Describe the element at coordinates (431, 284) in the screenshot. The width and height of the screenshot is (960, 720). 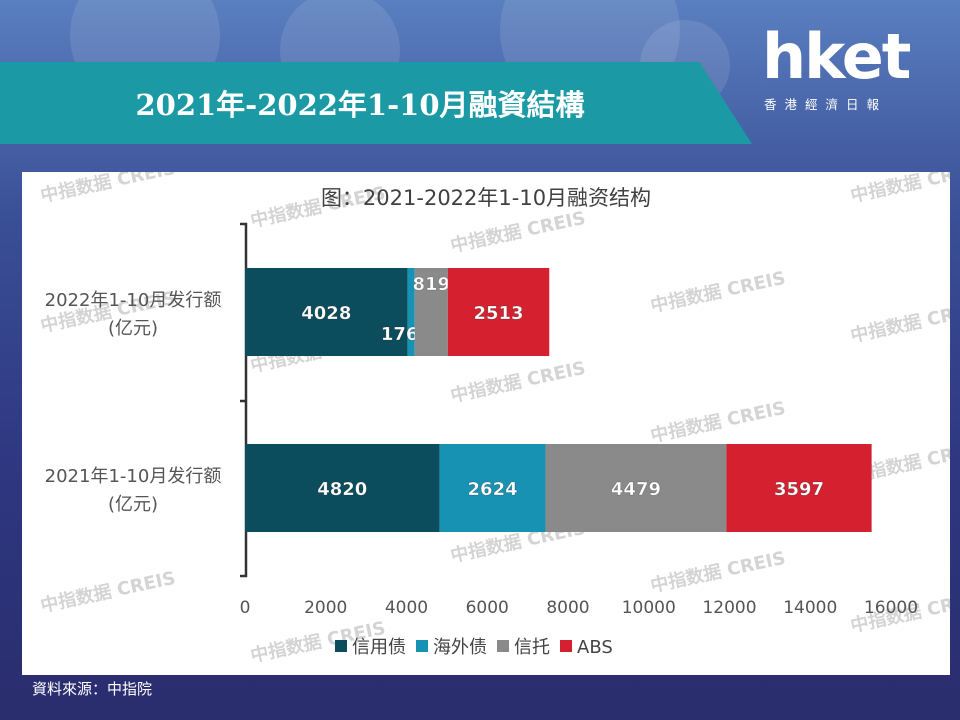
I see `data-label: 819` at that location.